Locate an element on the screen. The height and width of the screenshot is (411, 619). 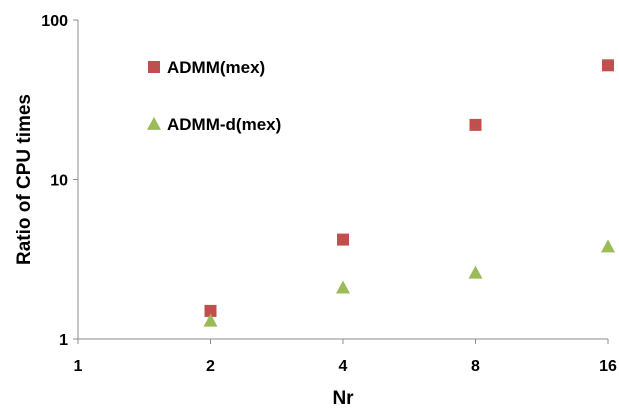
legend-label: ADMM(mex) is located at coordinates (216, 67).